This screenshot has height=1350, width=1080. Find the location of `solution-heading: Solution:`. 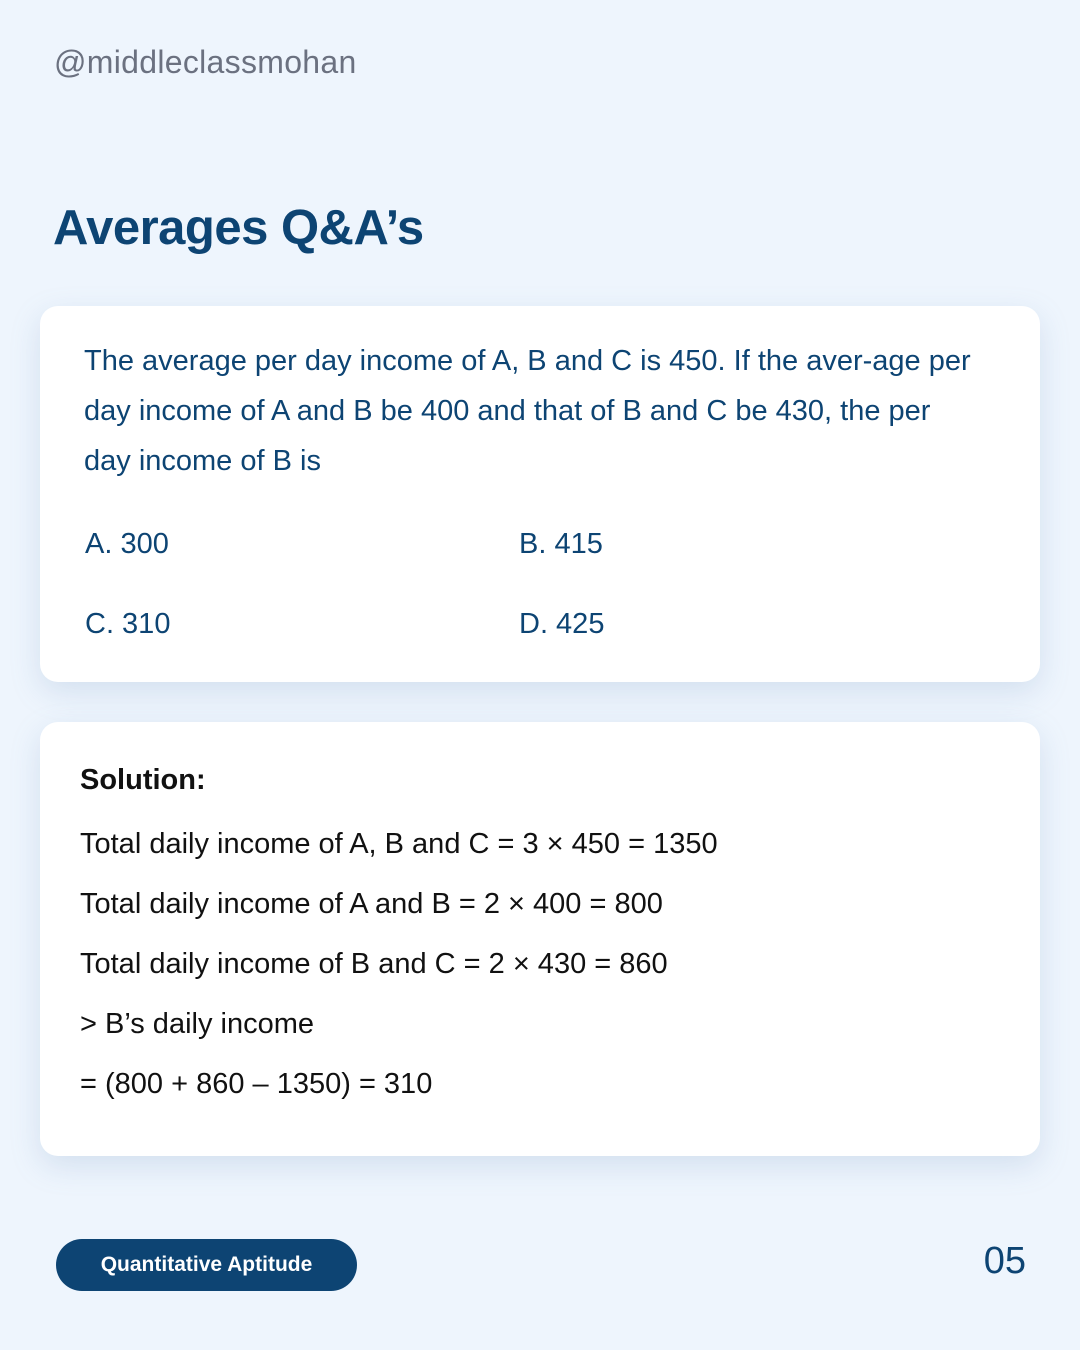

solution-heading: Solution: is located at coordinates (143, 780).